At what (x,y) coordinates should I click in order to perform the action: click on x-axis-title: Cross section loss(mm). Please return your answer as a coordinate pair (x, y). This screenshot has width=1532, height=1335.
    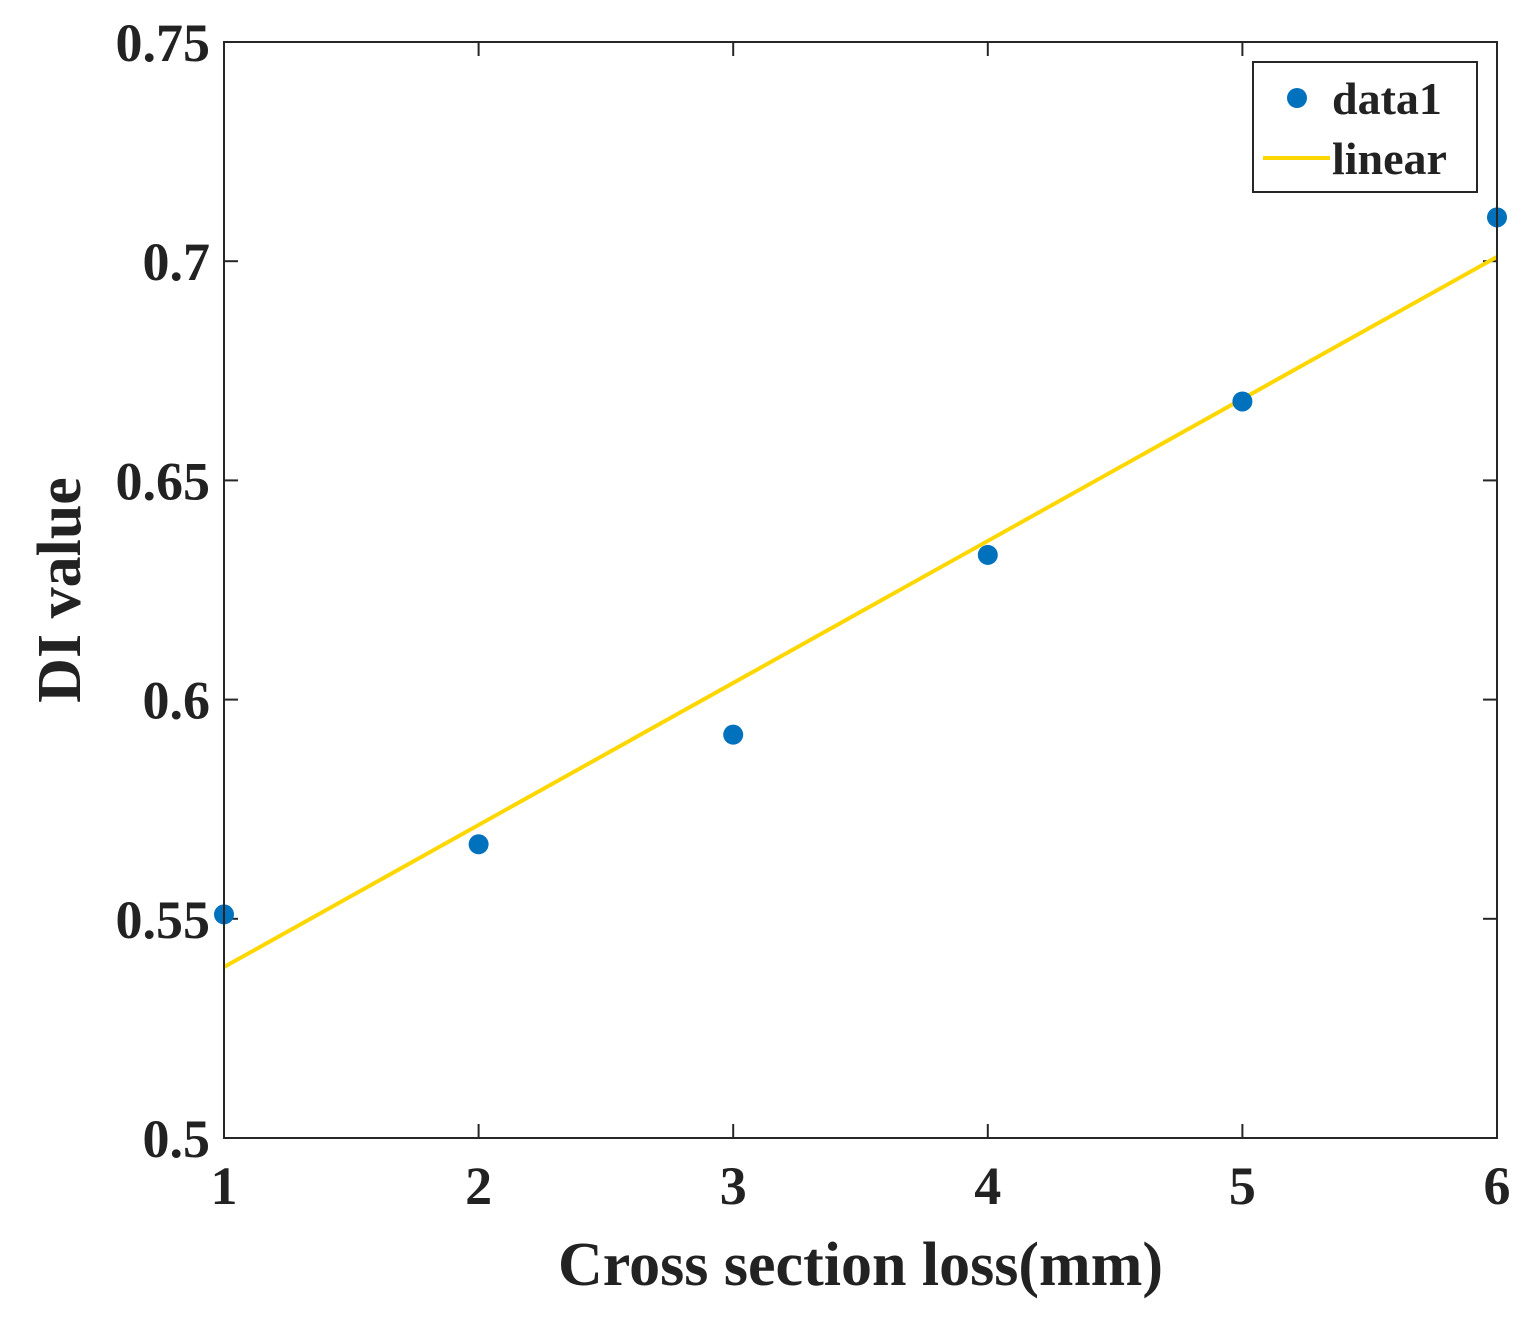
    Looking at the image, I should click on (860, 1265).